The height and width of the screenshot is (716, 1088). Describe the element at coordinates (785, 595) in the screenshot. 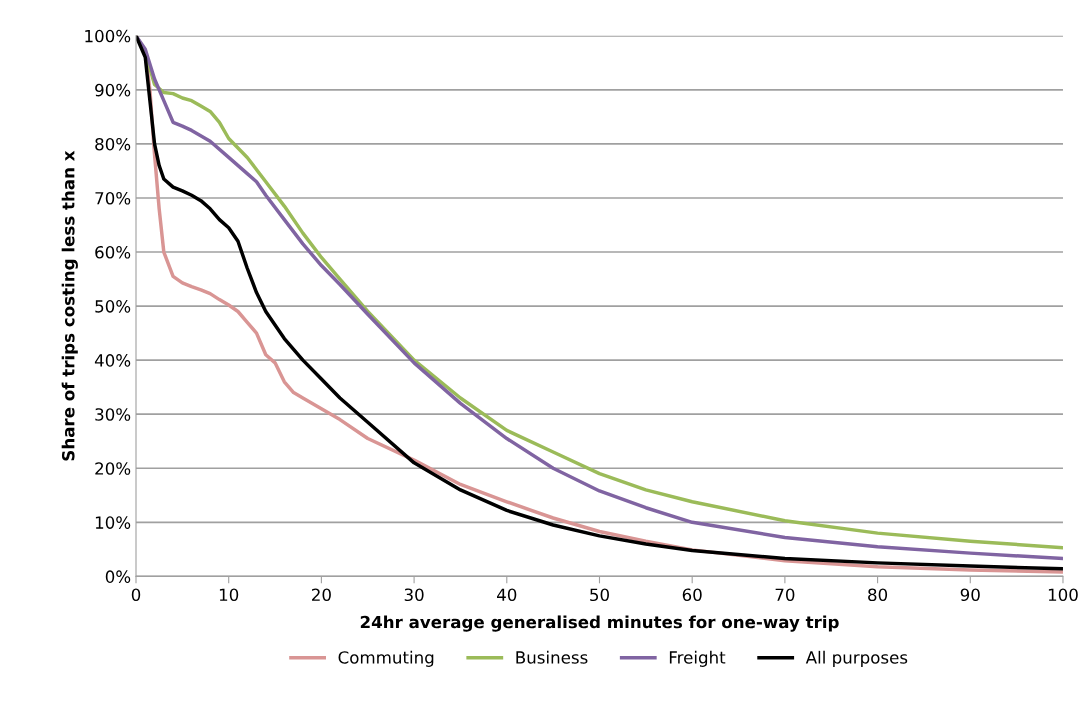

I see `x-tick-label: 70` at that location.